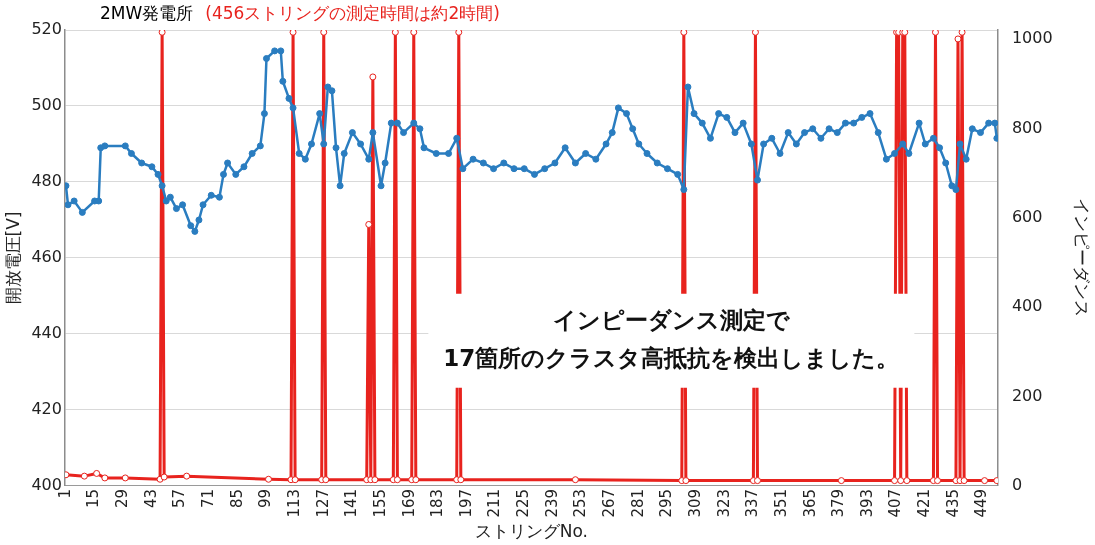 The image size is (1095, 545). I want to click on annotation: インピーダンス測定で 17箇所のクラスタ高抵抗を検出しました。, so click(671, 338).